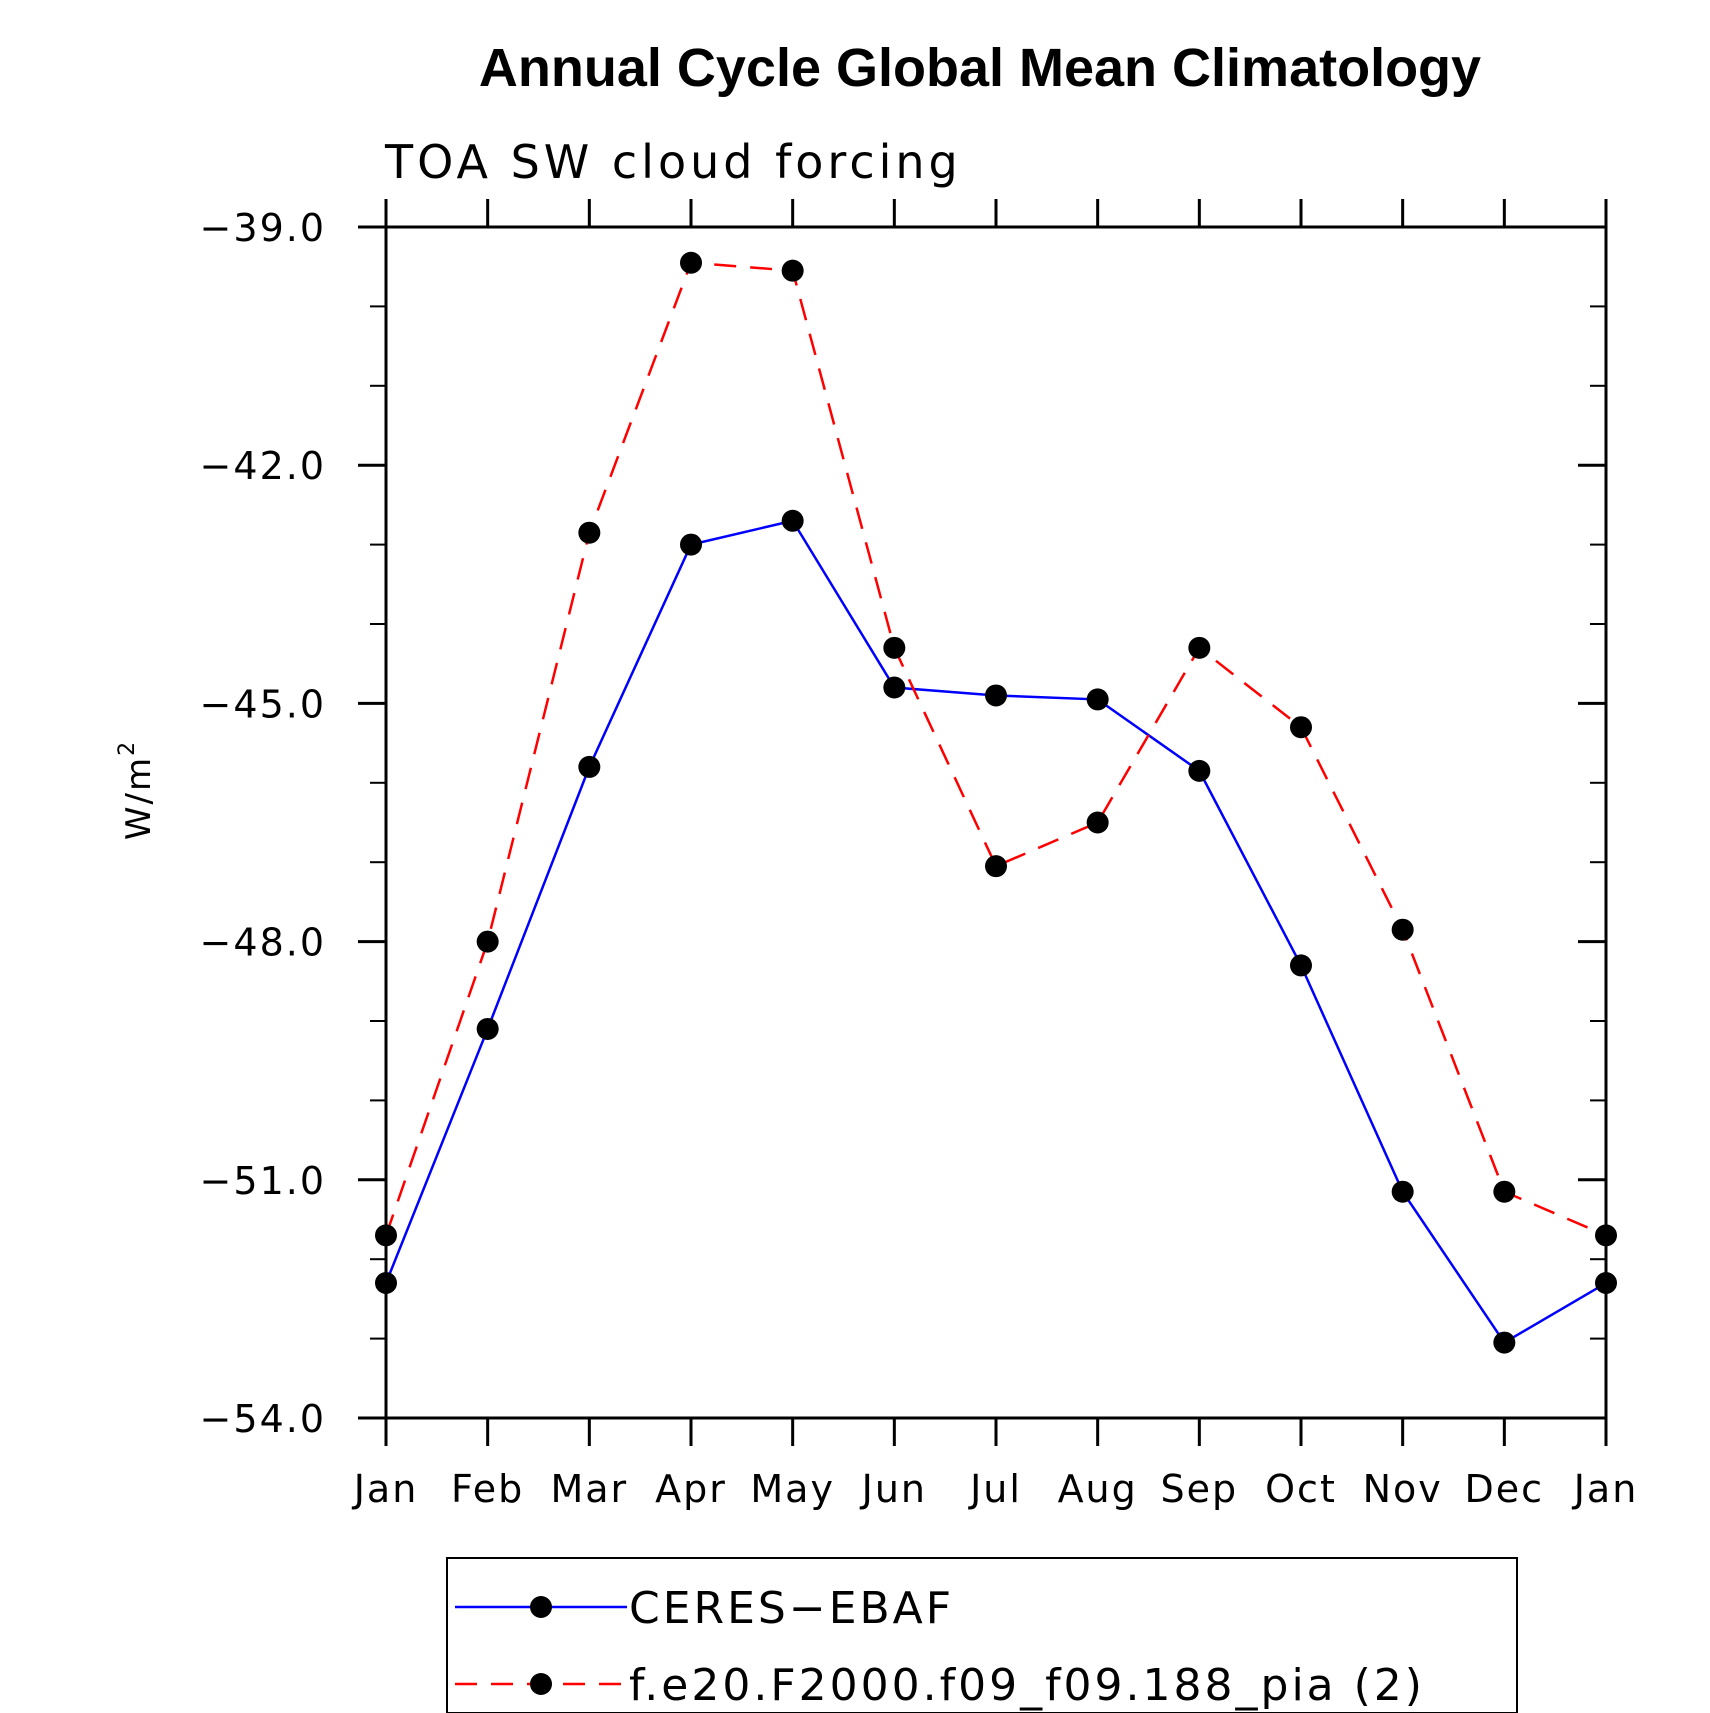 The image size is (1710, 1713). Describe the element at coordinates (673, 162) in the screenshot. I see `chart-subtitle: TOA SW cloud forcing` at that location.